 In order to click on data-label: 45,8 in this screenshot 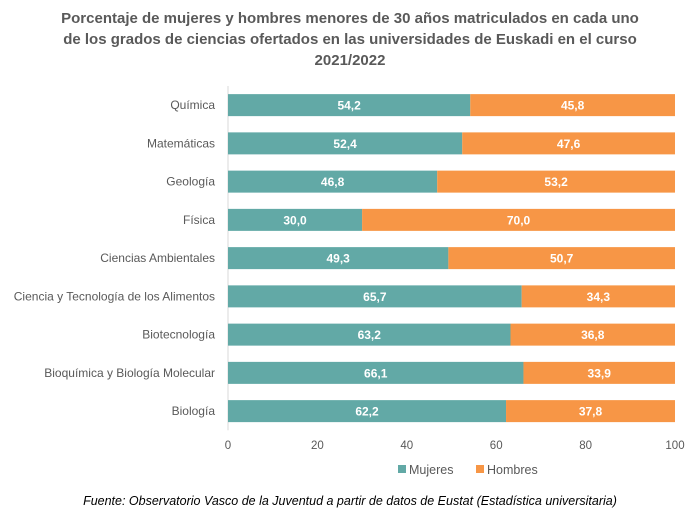, I will do `click(573, 106)`.